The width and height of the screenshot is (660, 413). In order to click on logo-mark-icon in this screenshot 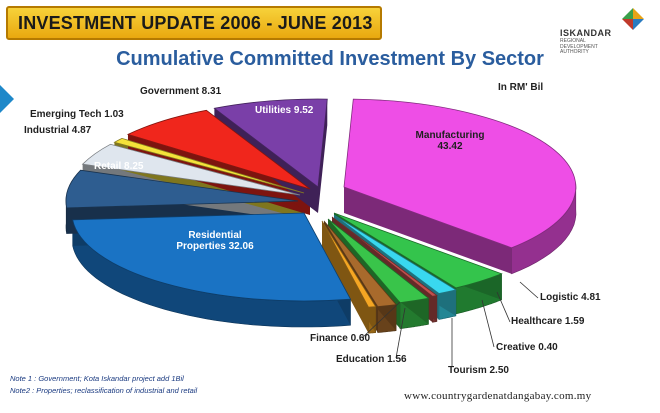, I will do `click(633, 19)`.